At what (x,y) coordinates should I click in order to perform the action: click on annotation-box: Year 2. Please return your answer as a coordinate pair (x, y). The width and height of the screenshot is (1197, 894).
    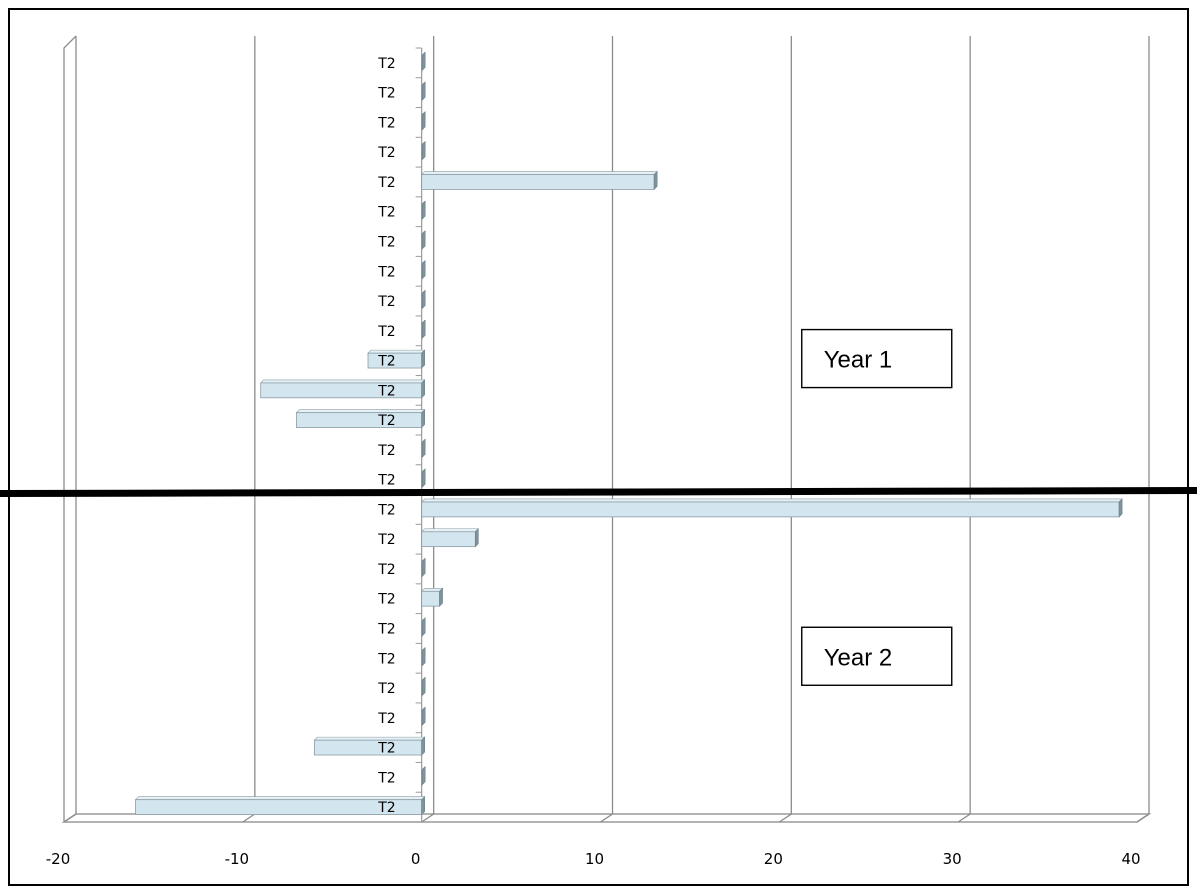
    Looking at the image, I should click on (877, 656).